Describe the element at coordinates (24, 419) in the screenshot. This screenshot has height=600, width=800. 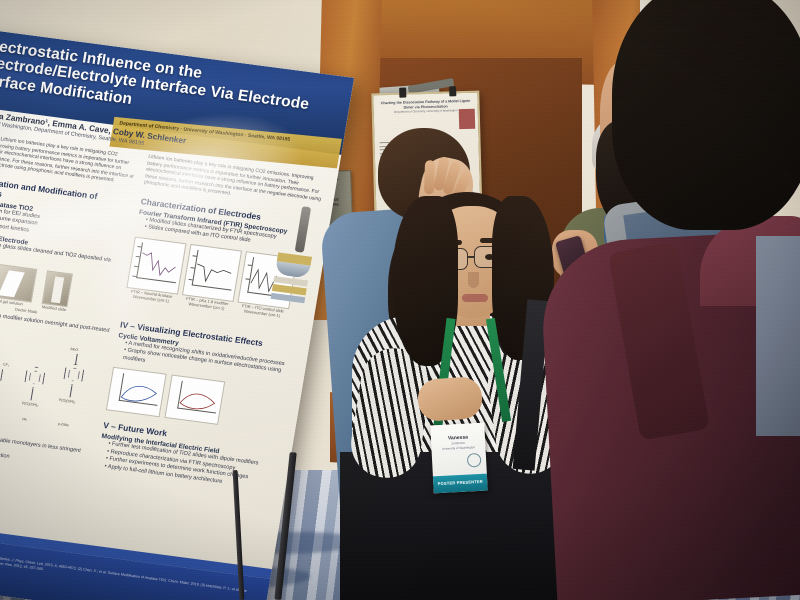
I see `molecule-label-3: PA` at that location.